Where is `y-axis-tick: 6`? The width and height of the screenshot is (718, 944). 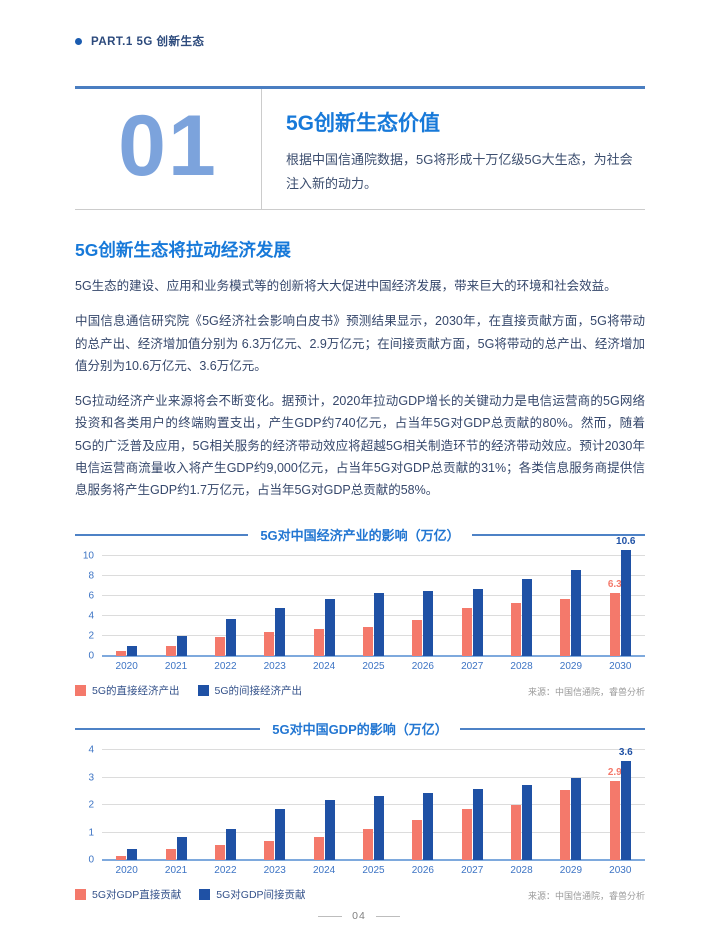
y-axis-tick: 6 is located at coordinates (91, 596).